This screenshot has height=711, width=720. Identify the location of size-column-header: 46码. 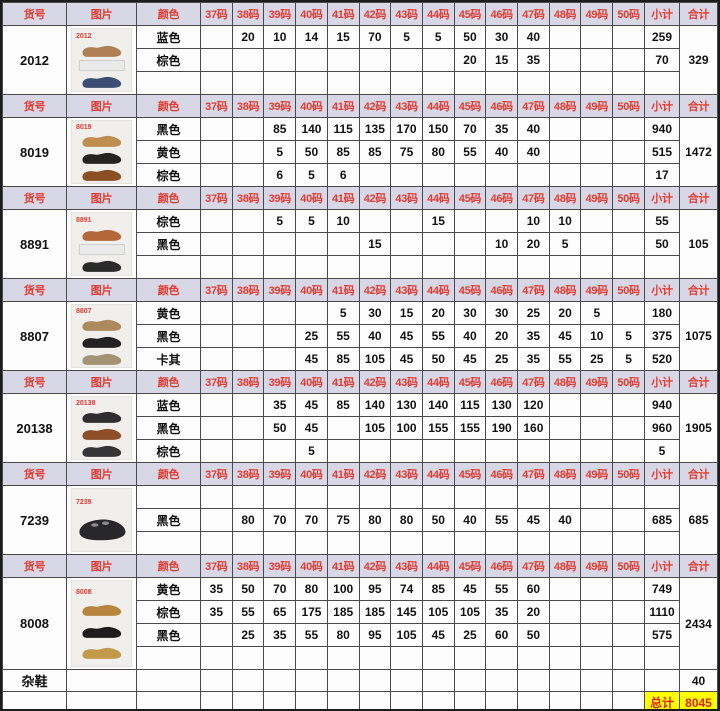
(502, 566).